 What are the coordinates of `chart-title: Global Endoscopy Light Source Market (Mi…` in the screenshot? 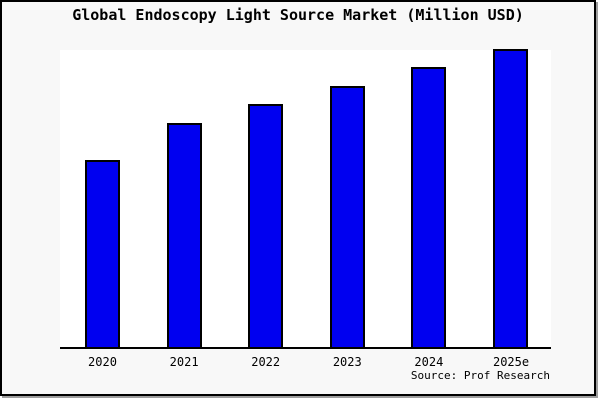 It's located at (298, 15).